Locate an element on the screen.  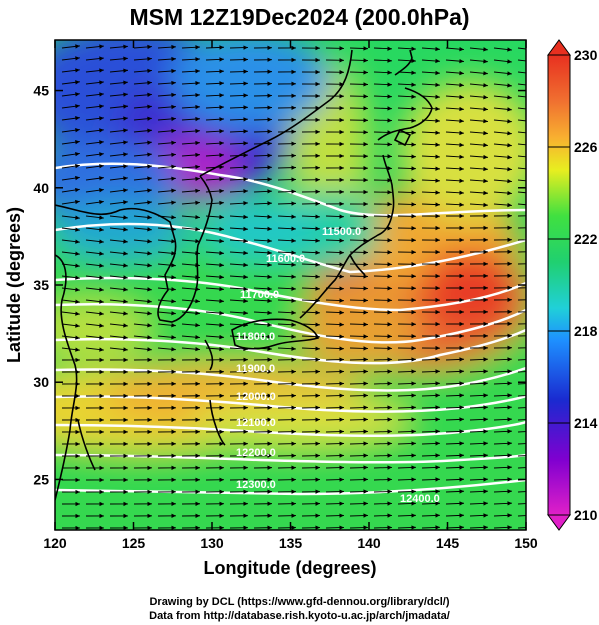
x-tick-label: 145 is located at coordinates (448, 543).